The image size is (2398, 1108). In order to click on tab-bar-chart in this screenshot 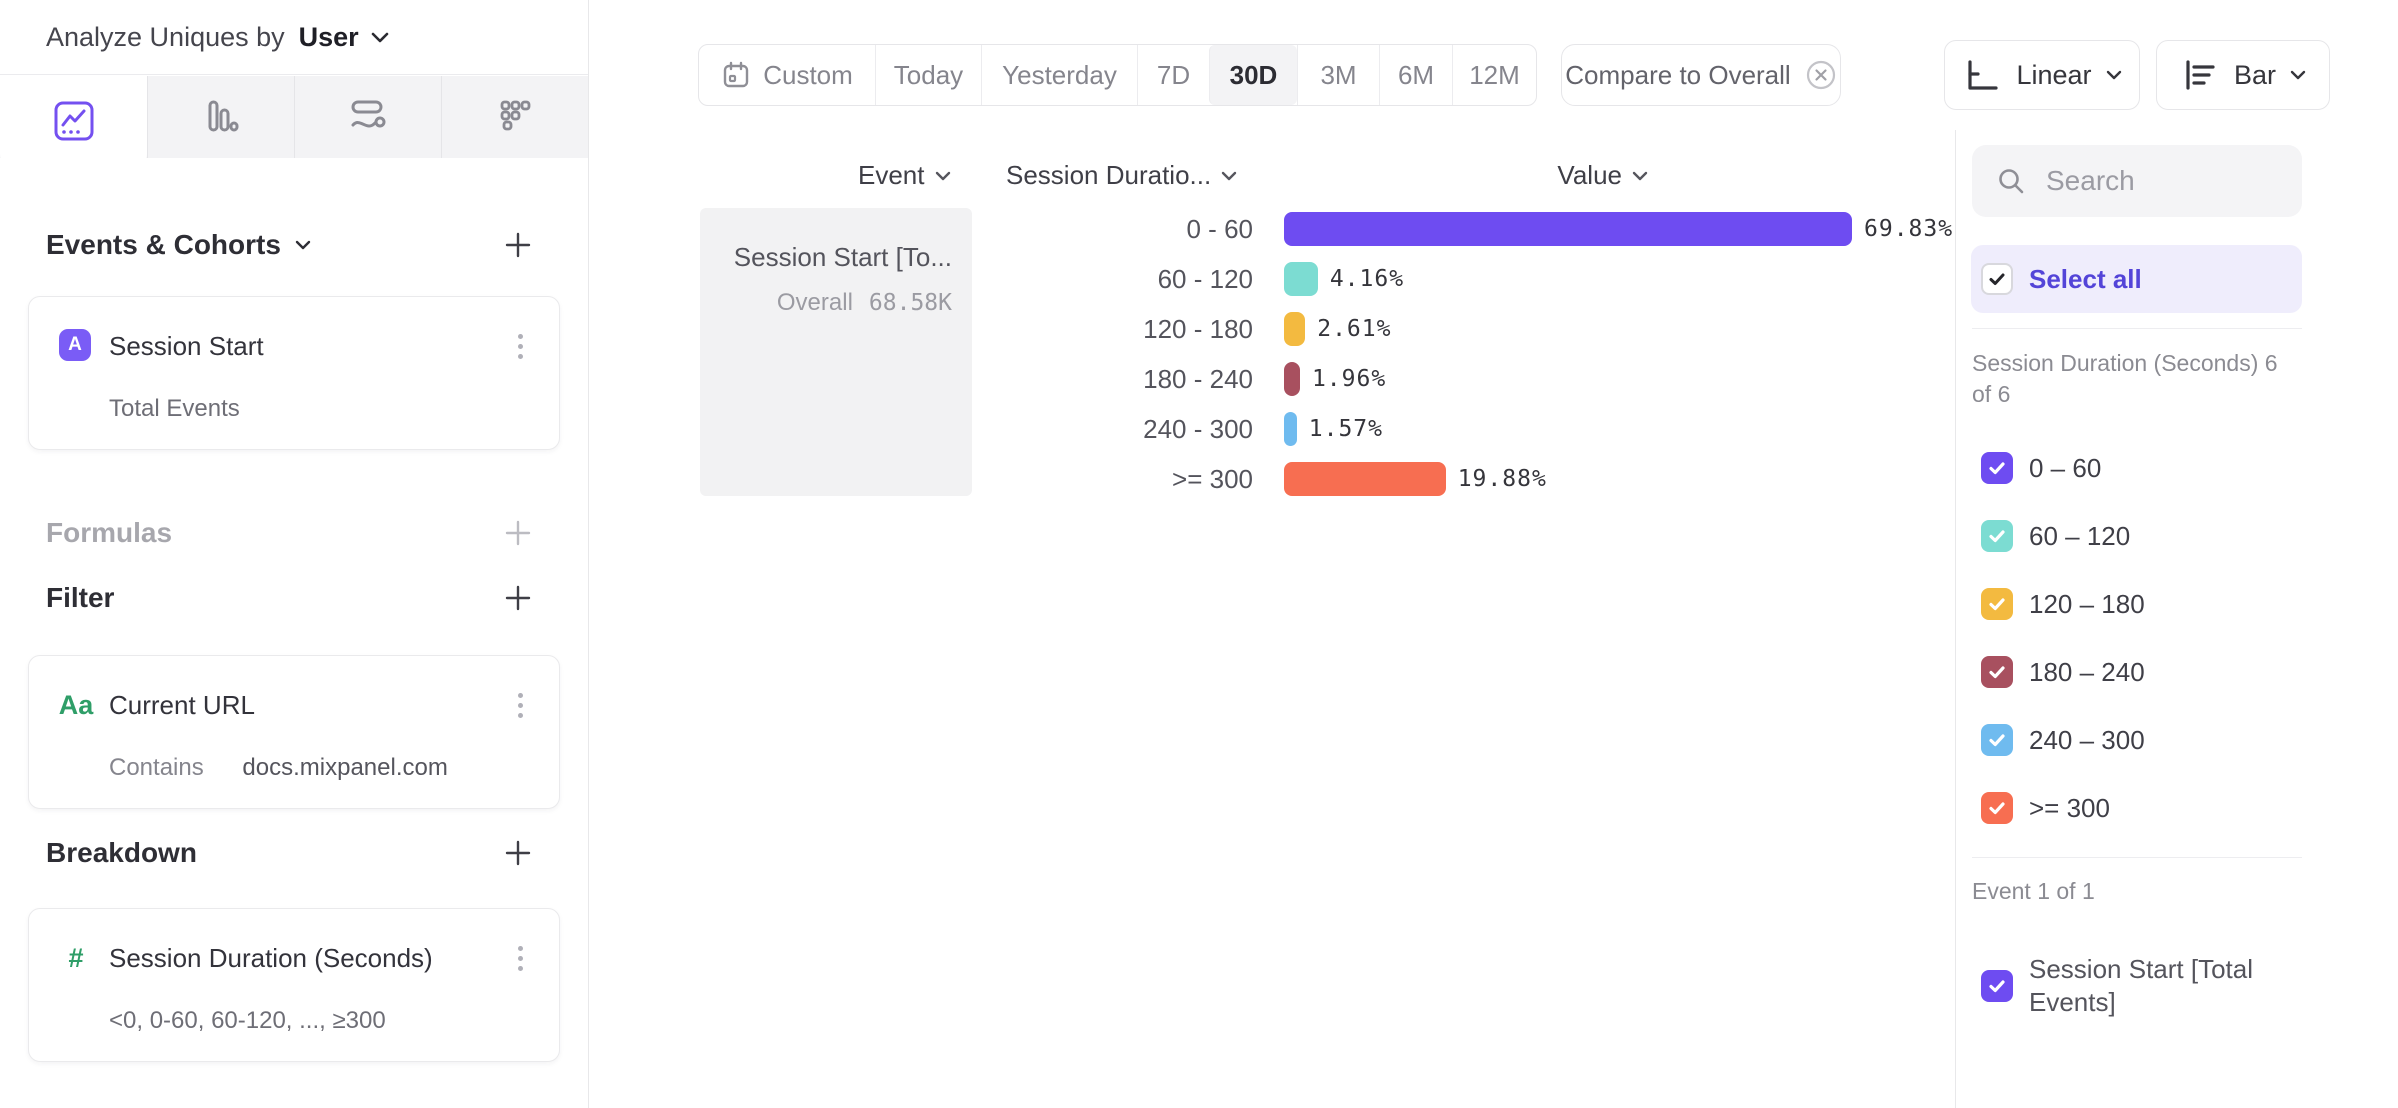, I will do `click(220, 117)`.